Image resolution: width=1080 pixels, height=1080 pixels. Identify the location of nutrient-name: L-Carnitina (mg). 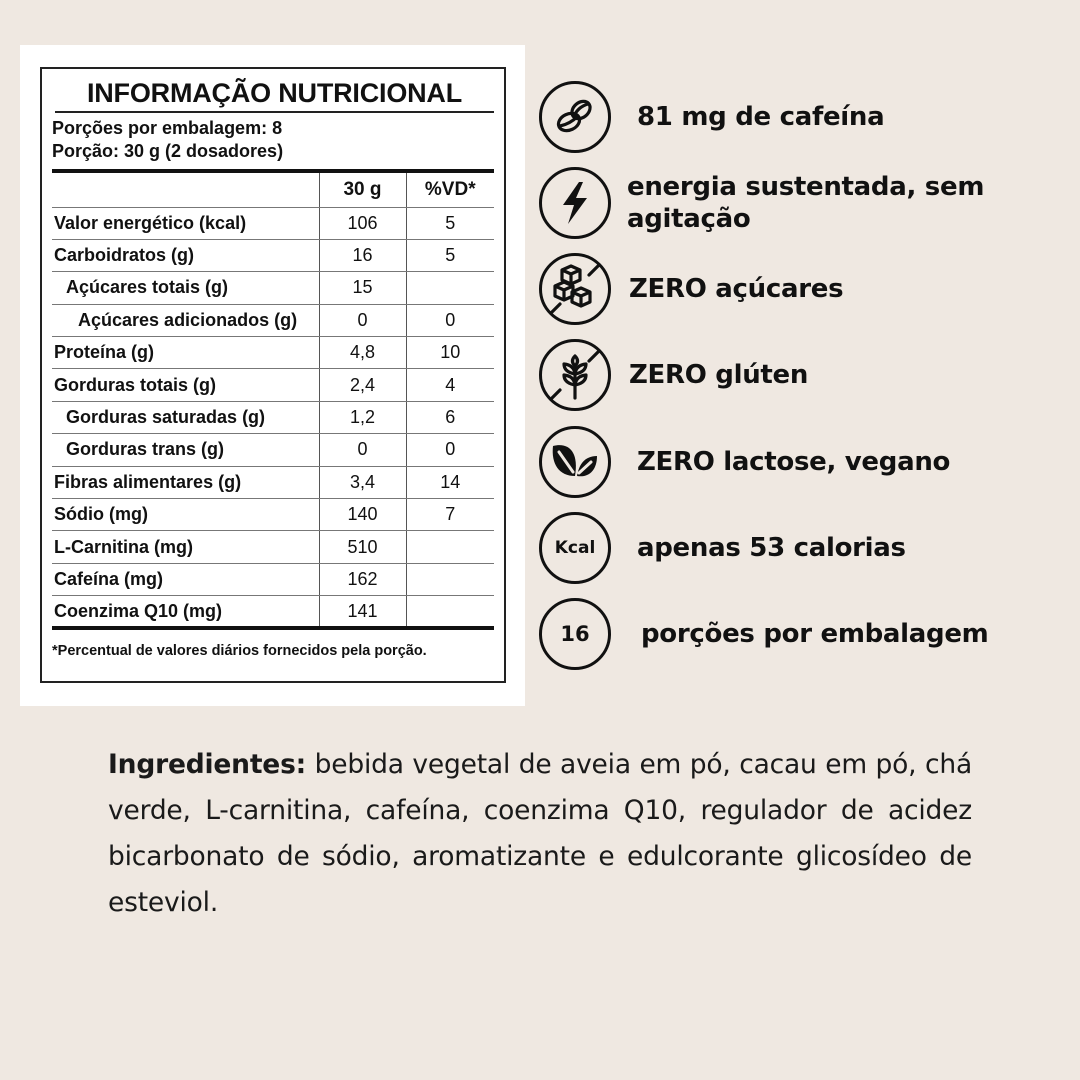
(185, 547).